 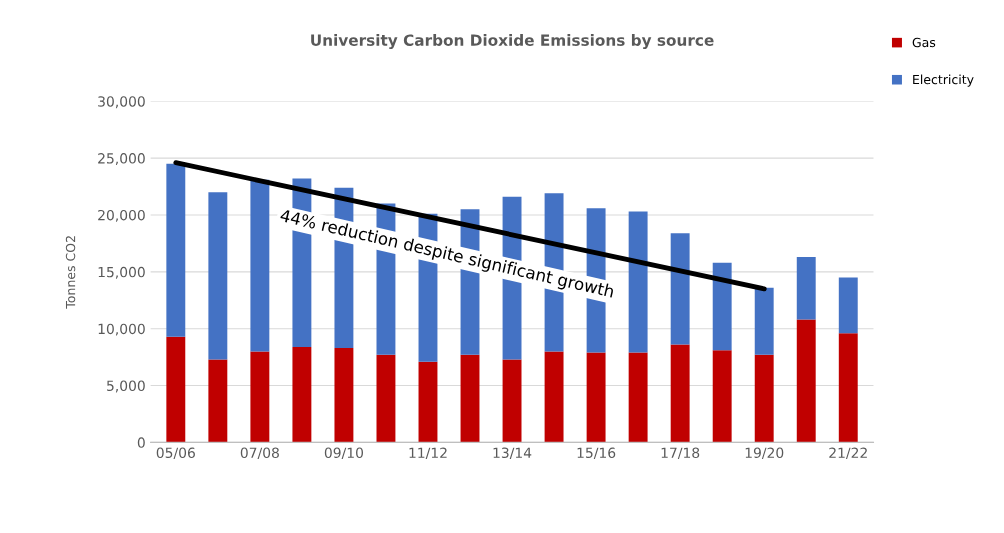 I want to click on chart-title: University Carbon Dioxide Emissions by source, so click(x=512, y=42).